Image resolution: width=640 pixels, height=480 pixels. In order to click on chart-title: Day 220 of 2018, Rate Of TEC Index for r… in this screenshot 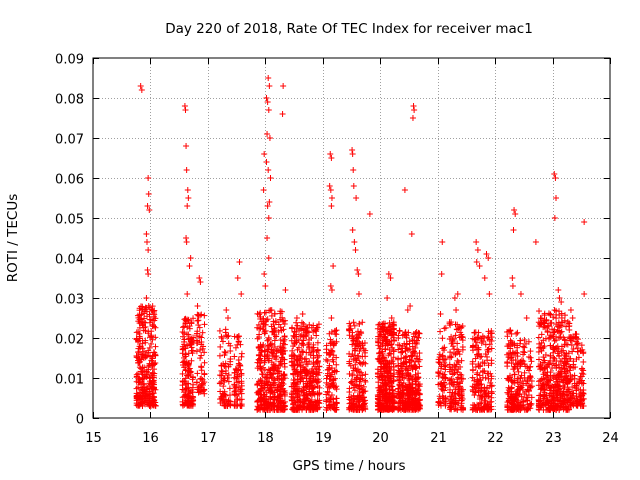, I will do `click(349, 29)`.